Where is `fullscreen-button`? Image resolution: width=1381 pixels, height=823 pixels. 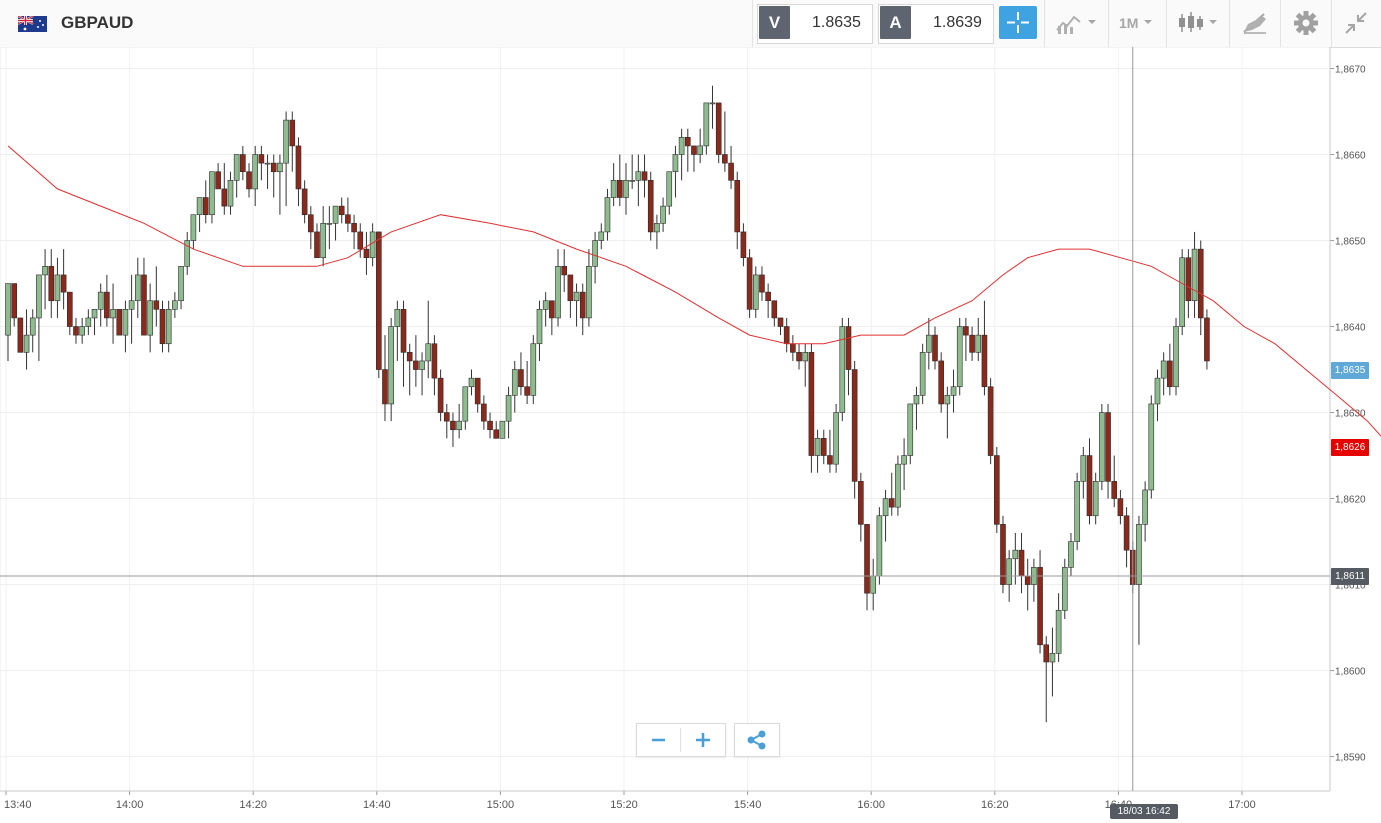
fullscreen-button is located at coordinates (1356, 22).